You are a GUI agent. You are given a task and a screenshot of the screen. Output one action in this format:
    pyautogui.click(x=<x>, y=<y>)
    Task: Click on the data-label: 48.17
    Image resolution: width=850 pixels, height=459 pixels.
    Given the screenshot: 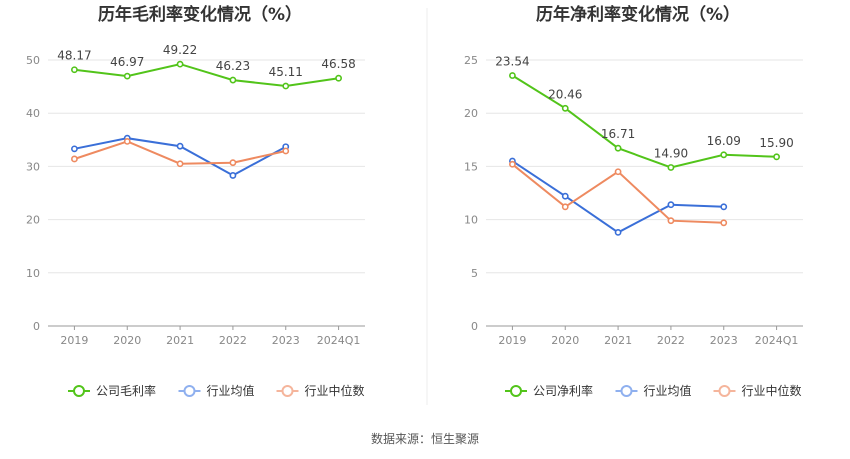 What is the action you would take?
    pyautogui.click(x=74, y=56)
    